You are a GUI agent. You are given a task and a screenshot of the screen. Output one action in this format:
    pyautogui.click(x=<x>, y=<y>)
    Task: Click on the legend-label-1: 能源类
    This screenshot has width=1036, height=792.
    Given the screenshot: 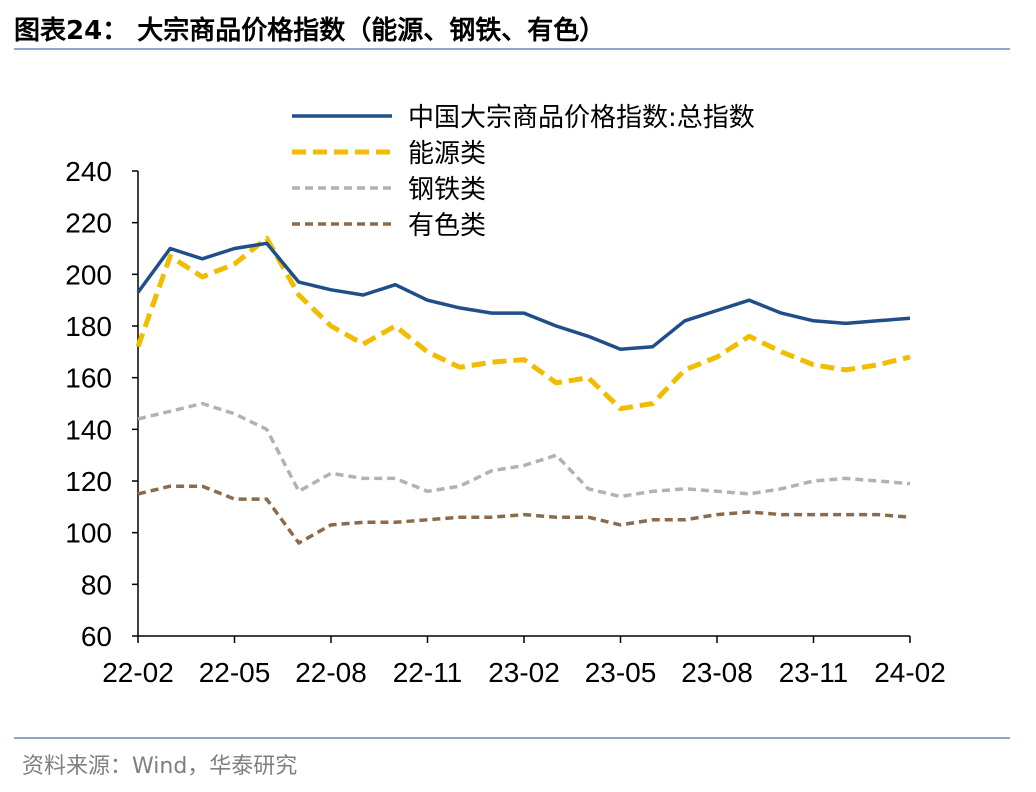 What is the action you would take?
    pyautogui.click(x=447, y=154)
    